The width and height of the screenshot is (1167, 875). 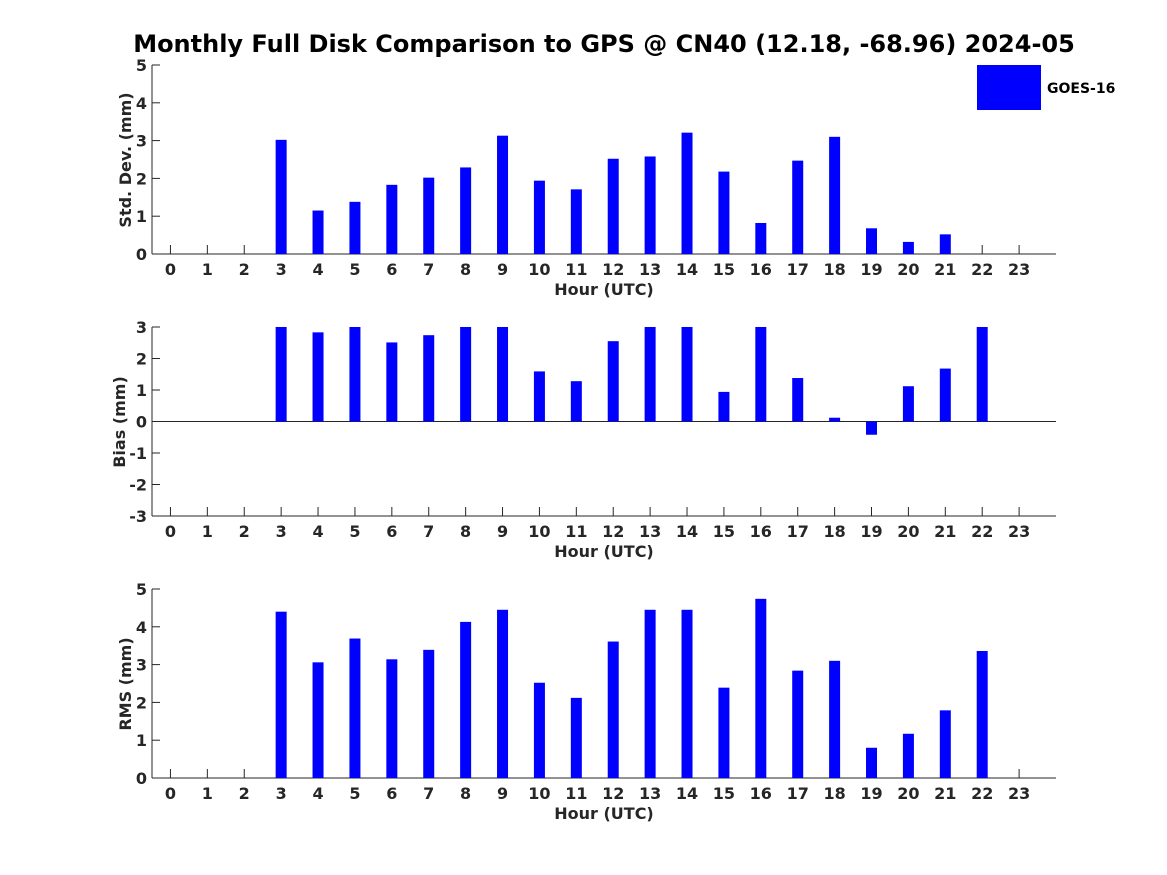 What do you see at coordinates (1081, 89) in the screenshot?
I see `legend-label: GOES-16` at bounding box center [1081, 89].